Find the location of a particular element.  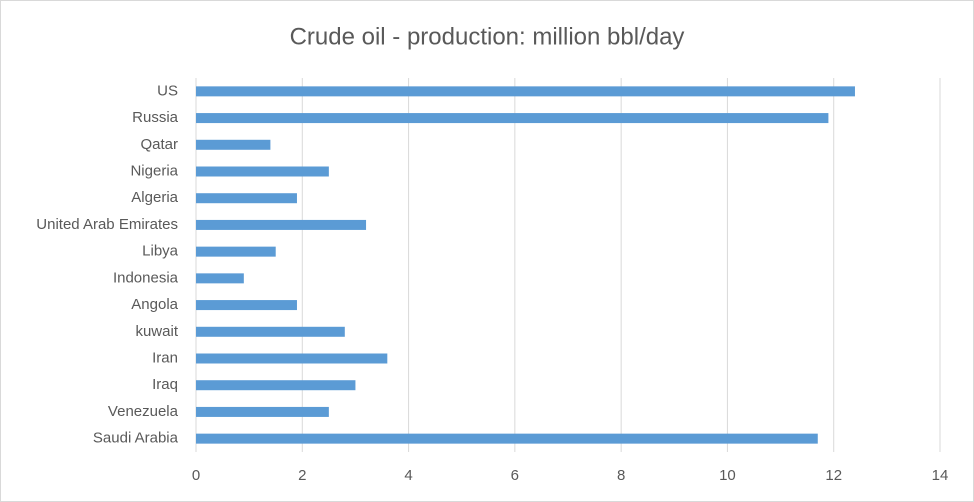

y-tick-label: Libya is located at coordinates (160, 251).